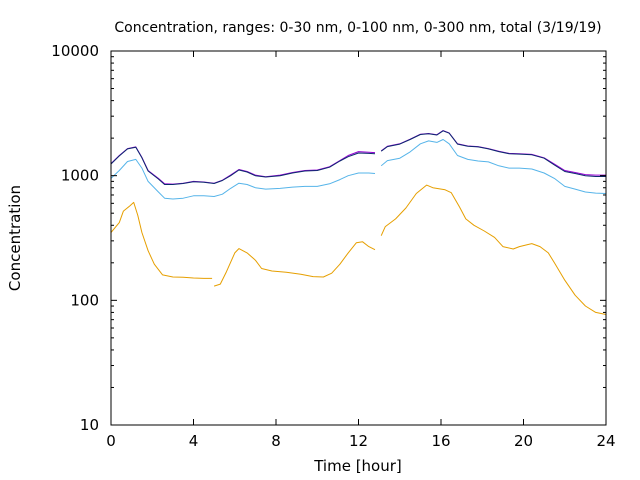 This screenshot has width=640, height=480. What do you see at coordinates (84, 300) in the screenshot?
I see `y-tick-label: 100` at bounding box center [84, 300].